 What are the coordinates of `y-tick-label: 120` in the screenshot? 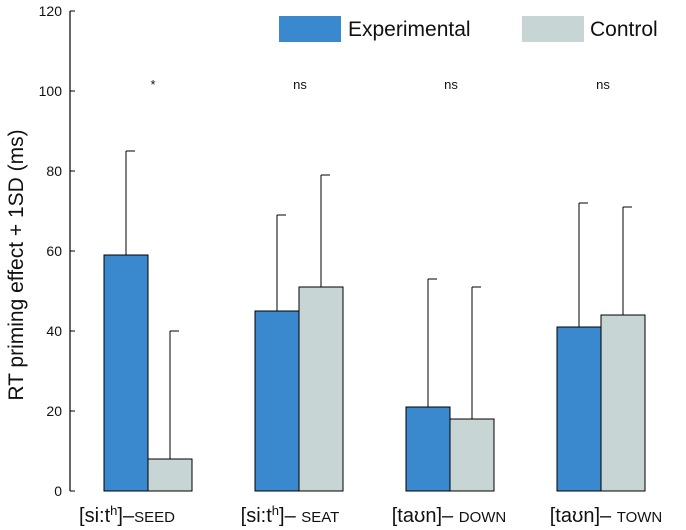 It's located at (51, 11).